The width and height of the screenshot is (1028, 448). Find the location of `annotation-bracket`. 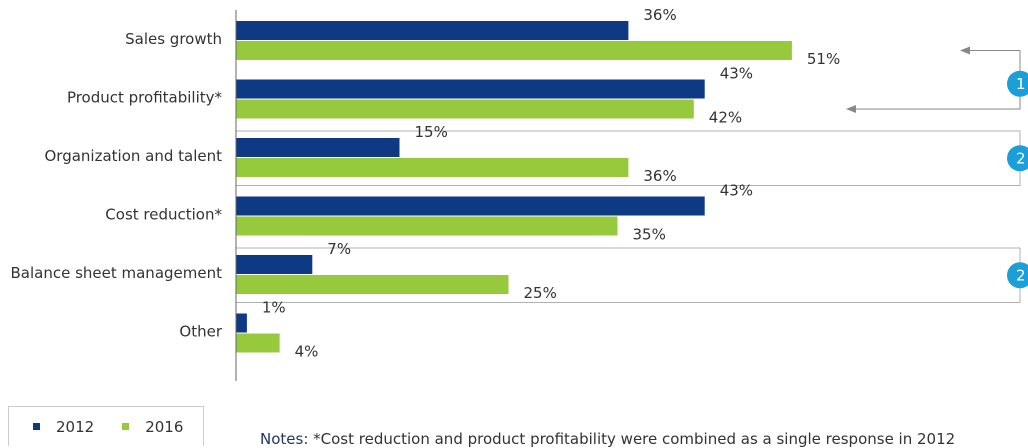

annotation-bracket is located at coordinates (936, 80).